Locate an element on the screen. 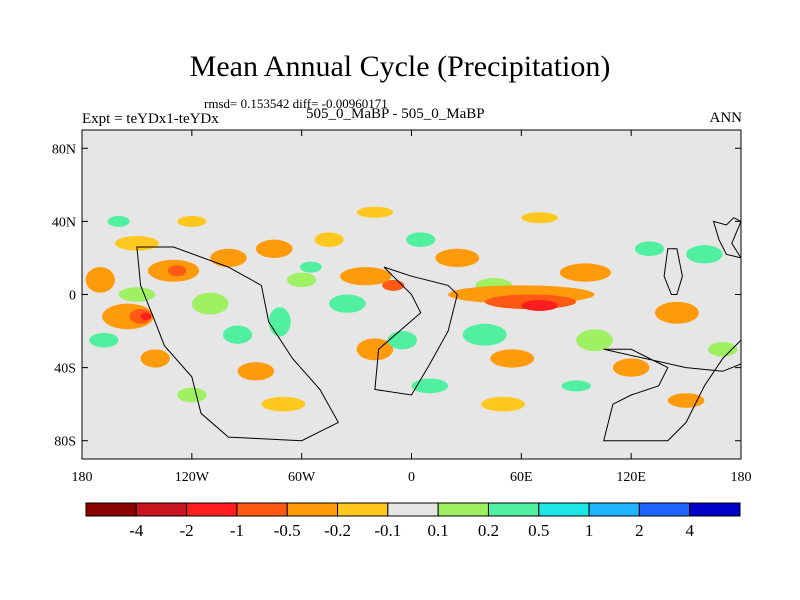 The height and width of the screenshot is (600, 800). season-label: ANN is located at coordinates (726, 118).